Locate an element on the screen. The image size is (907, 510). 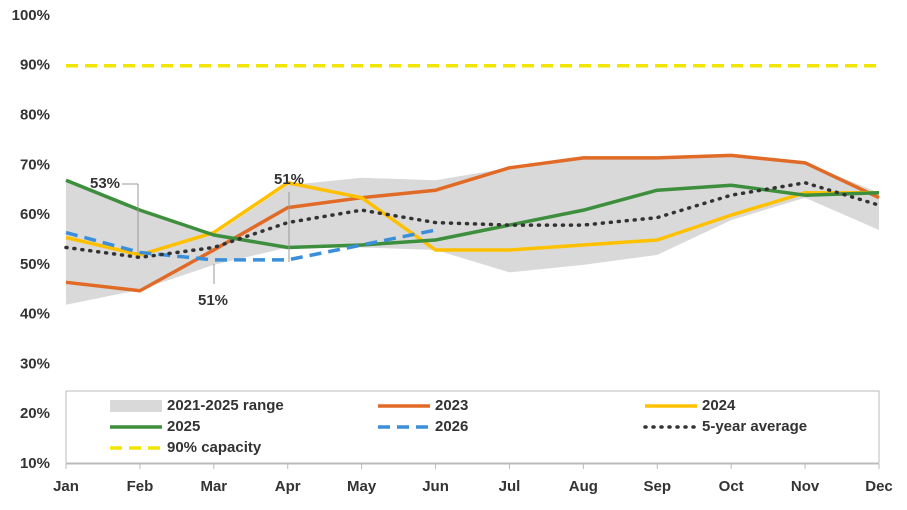
x-tick-label: Dec is located at coordinates (879, 486).